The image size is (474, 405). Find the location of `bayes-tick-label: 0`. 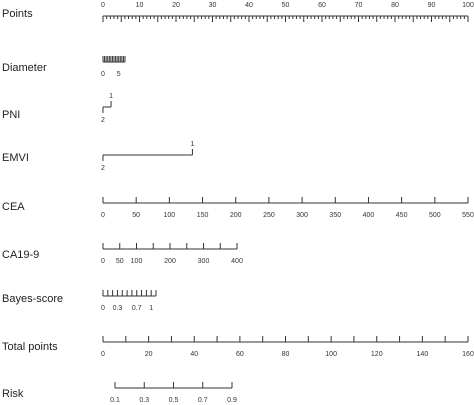

bayes-tick-label: 0 is located at coordinates (103, 308).